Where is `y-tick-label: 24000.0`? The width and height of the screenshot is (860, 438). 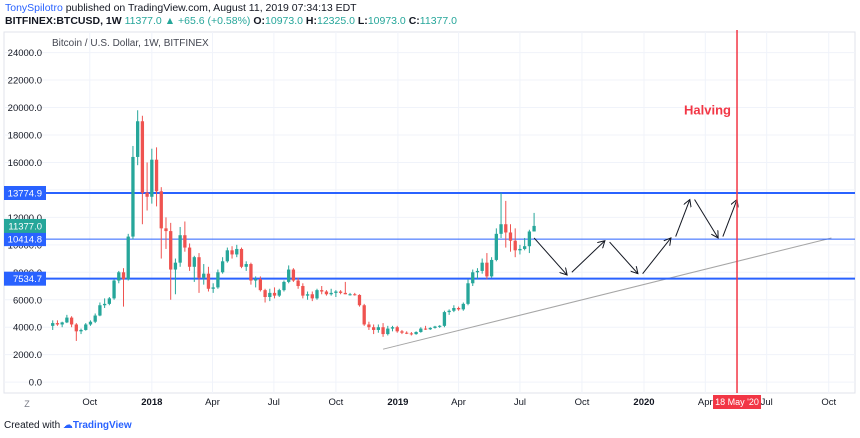 y-tick-label: 24000.0 is located at coordinates (25, 53).